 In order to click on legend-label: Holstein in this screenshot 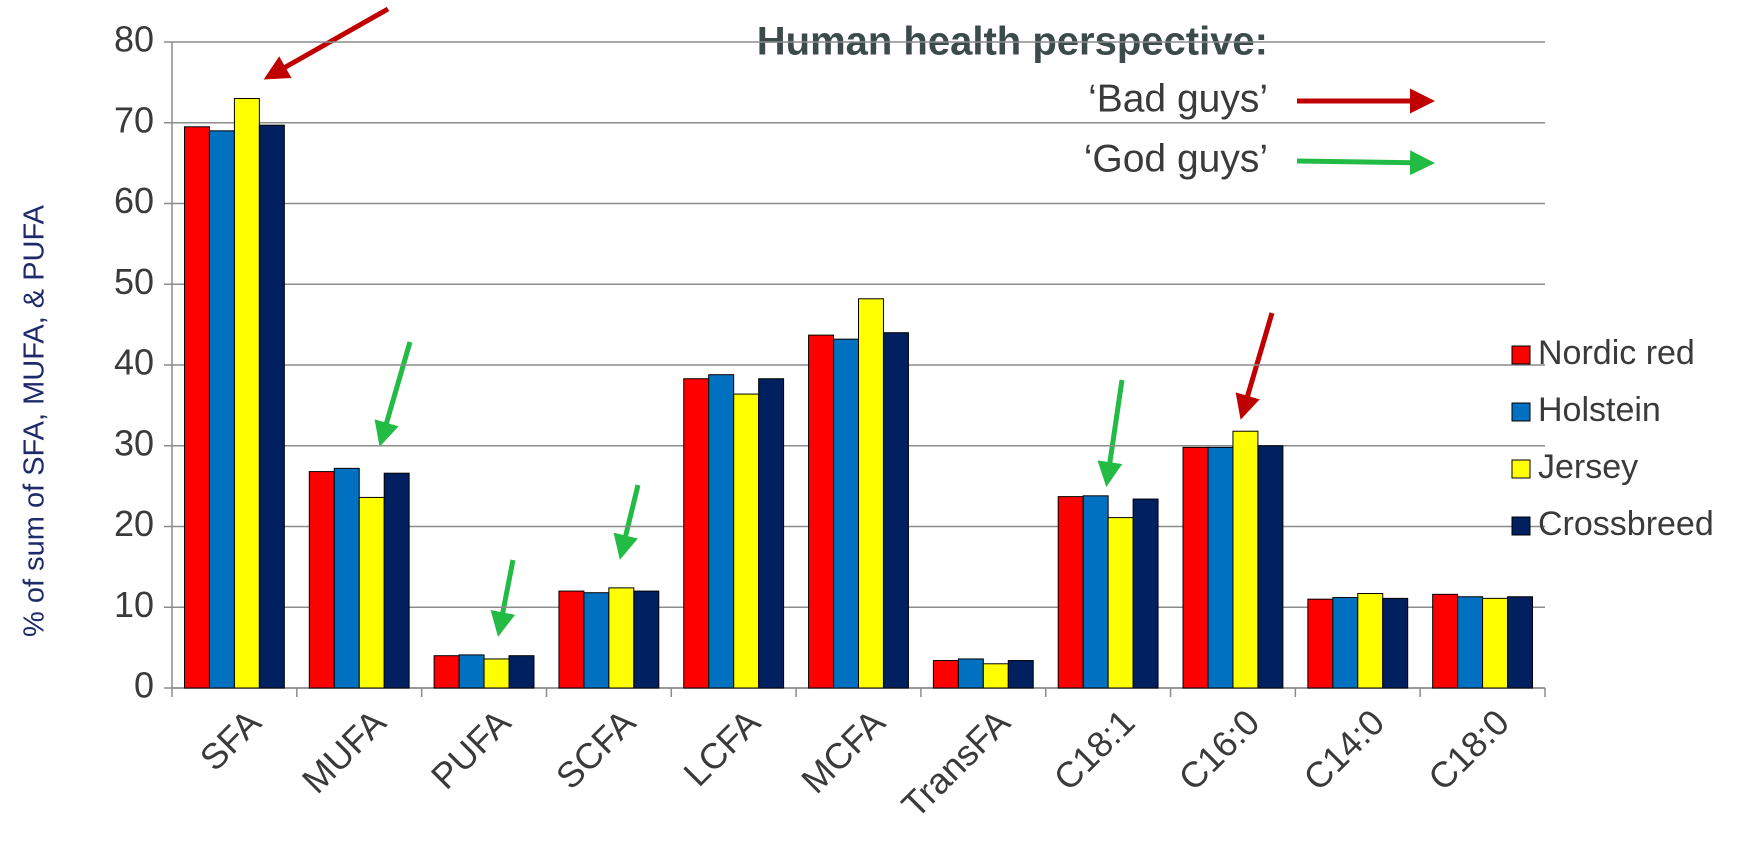, I will do `click(1599, 410)`.